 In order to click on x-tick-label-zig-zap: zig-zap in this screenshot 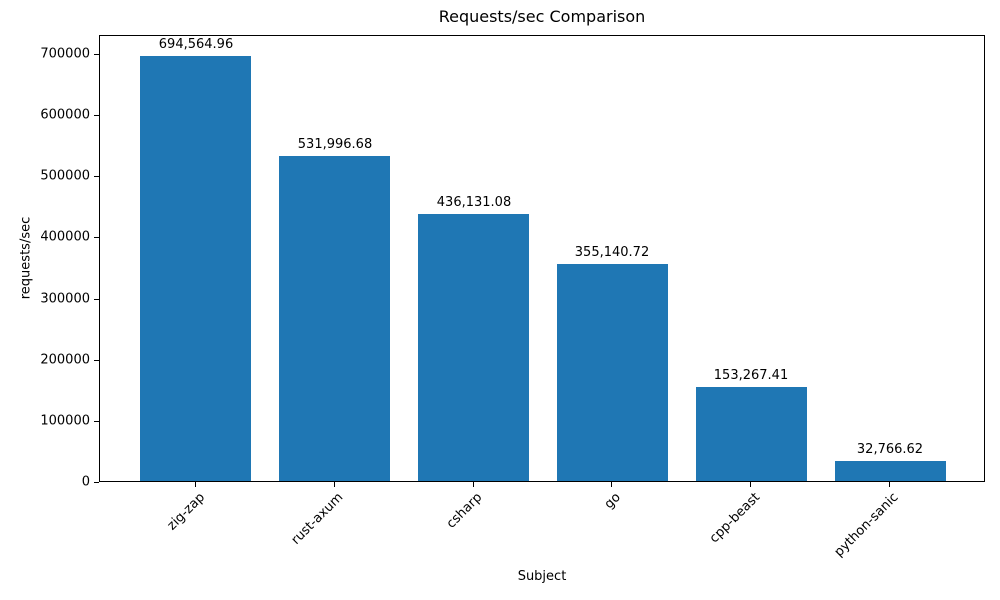, I will do `click(186, 512)`.